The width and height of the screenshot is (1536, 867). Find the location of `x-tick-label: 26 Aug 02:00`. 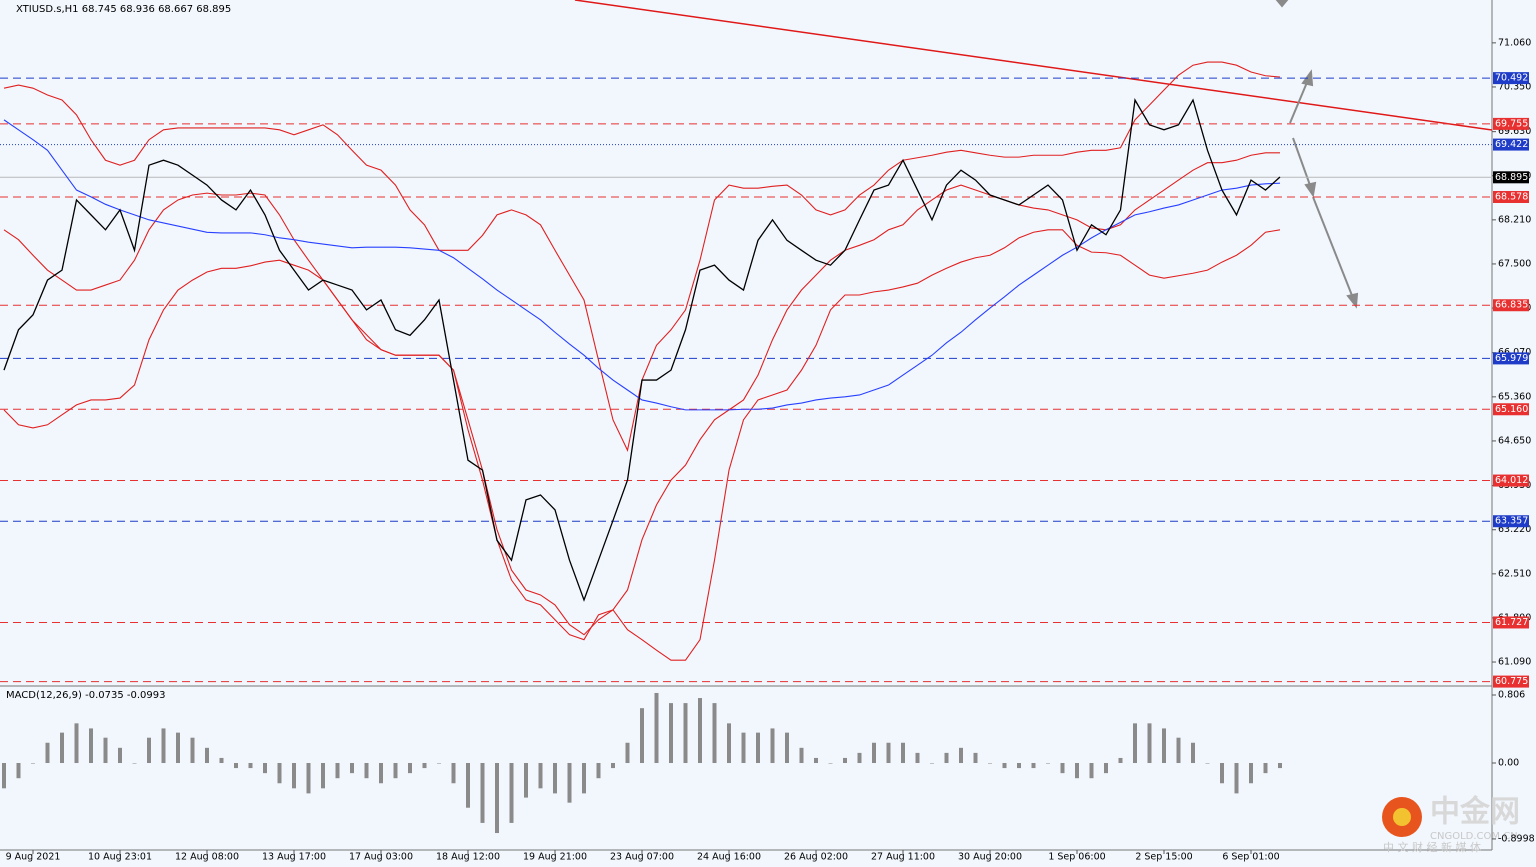

x-tick-label: 26 Aug 02:00 is located at coordinates (816, 857).